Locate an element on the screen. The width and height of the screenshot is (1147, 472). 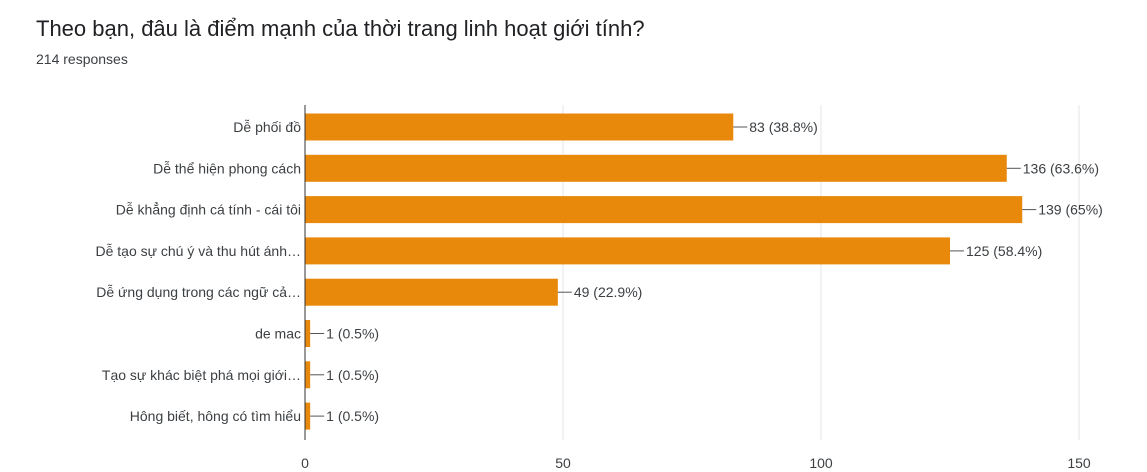
value-label: 83 (38.8%) is located at coordinates (783, 127).